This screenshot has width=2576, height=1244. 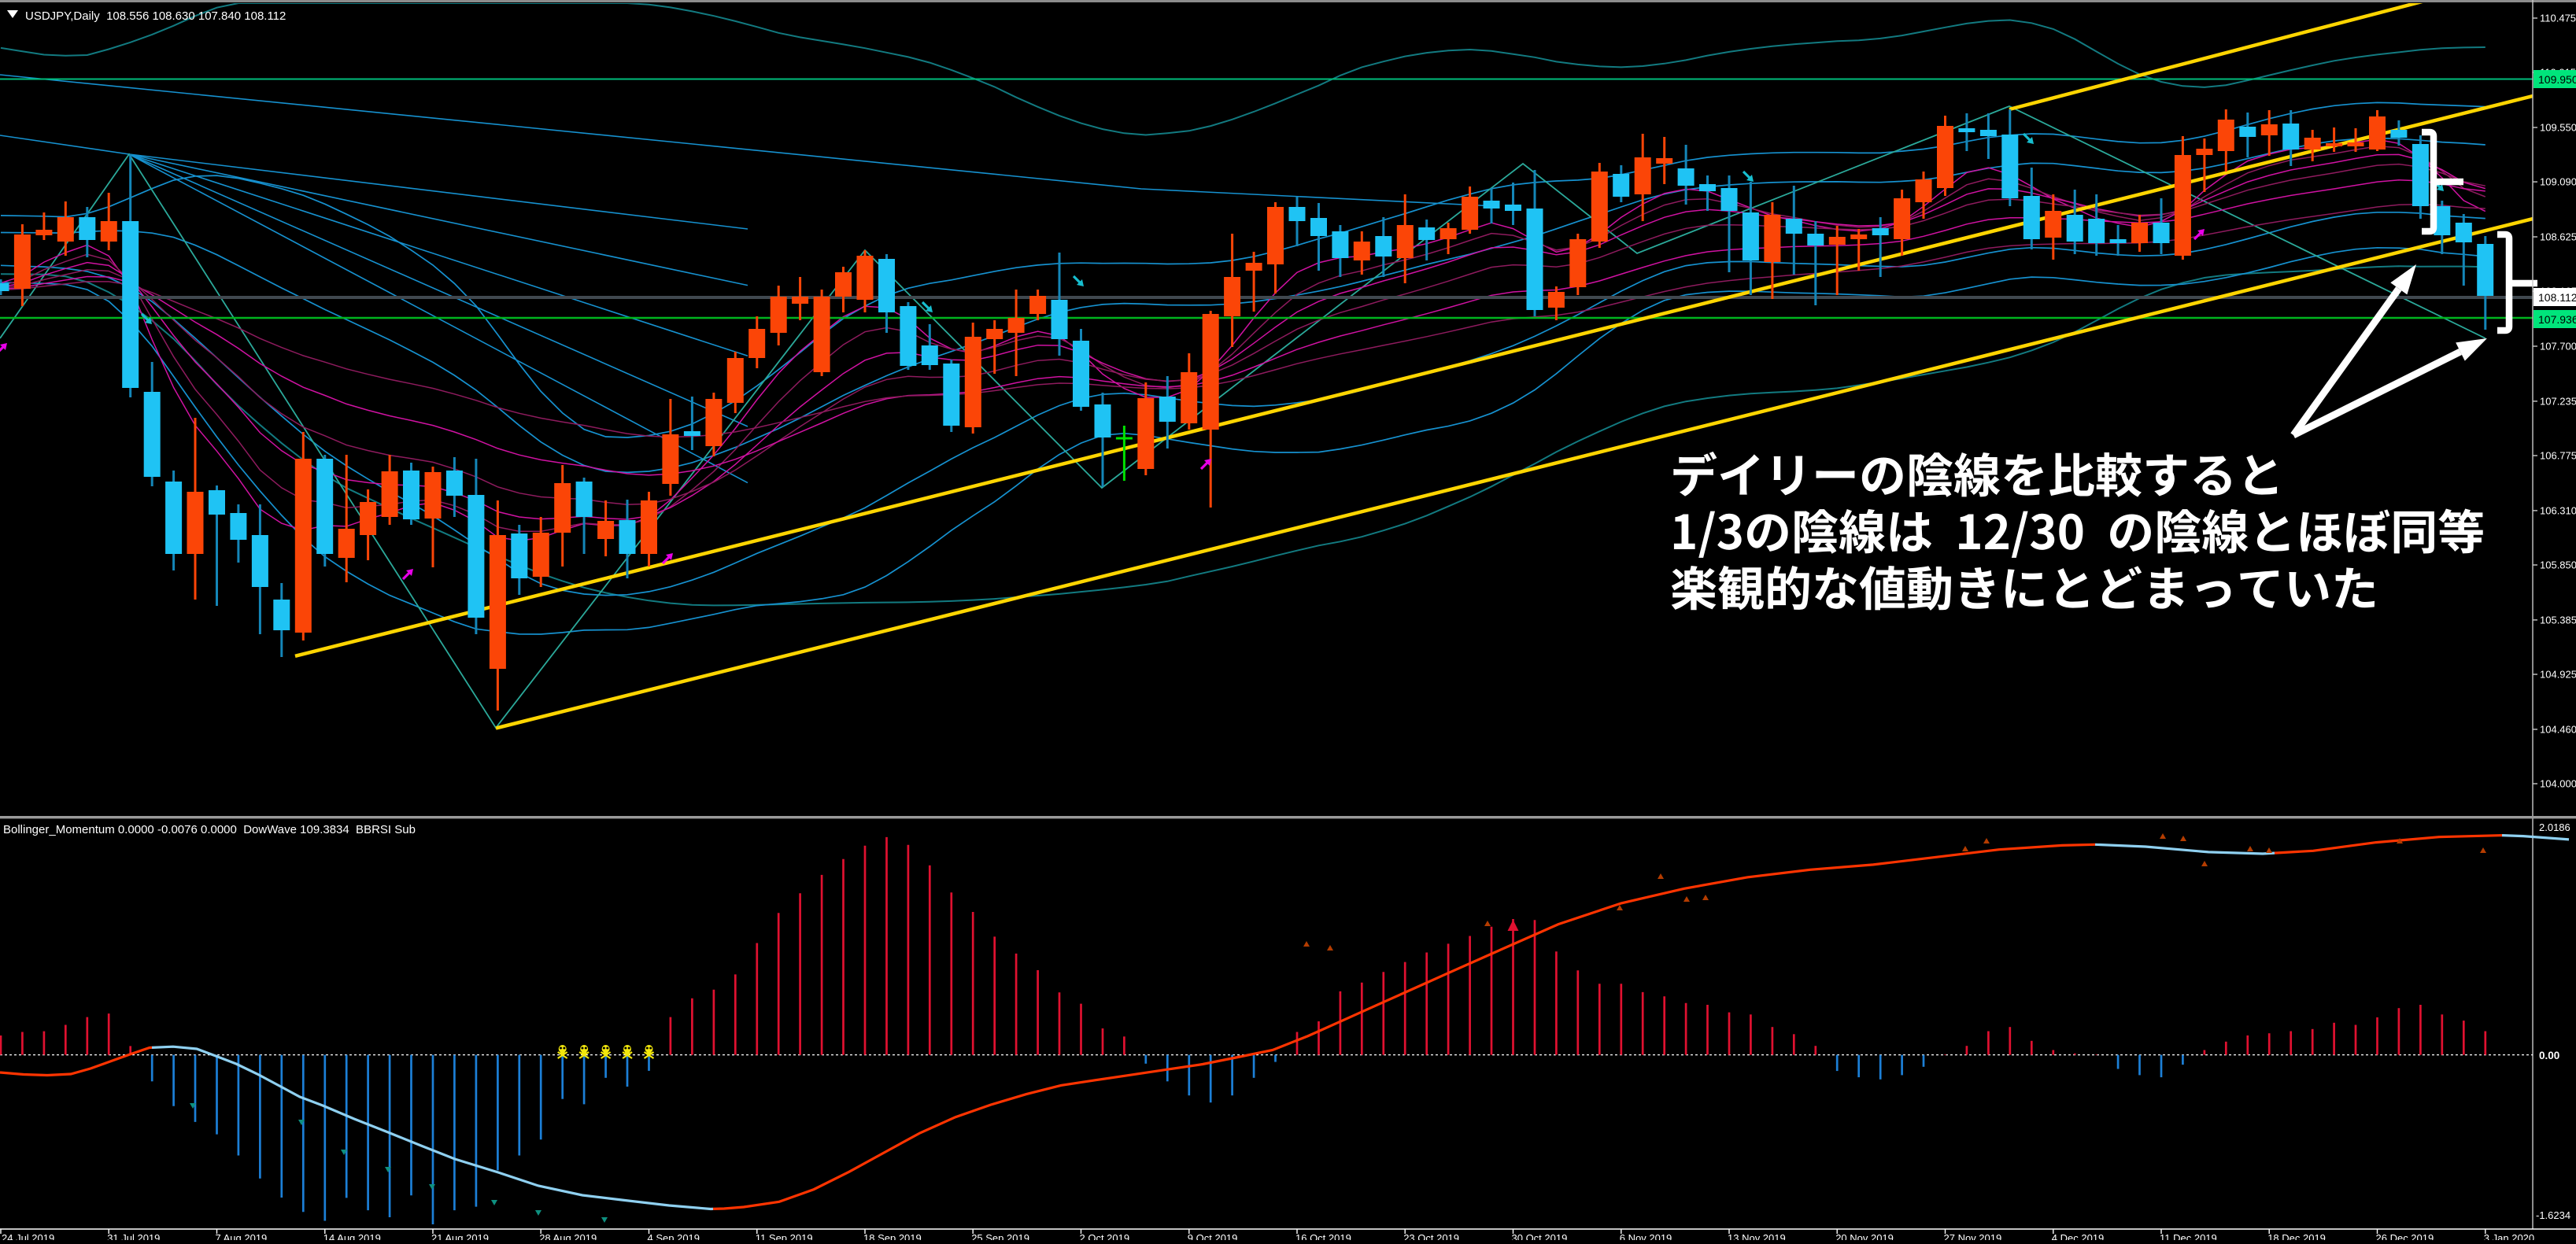 I want to click on svg-text: 18 Dec 2019, so click(x=2296, y=1236).